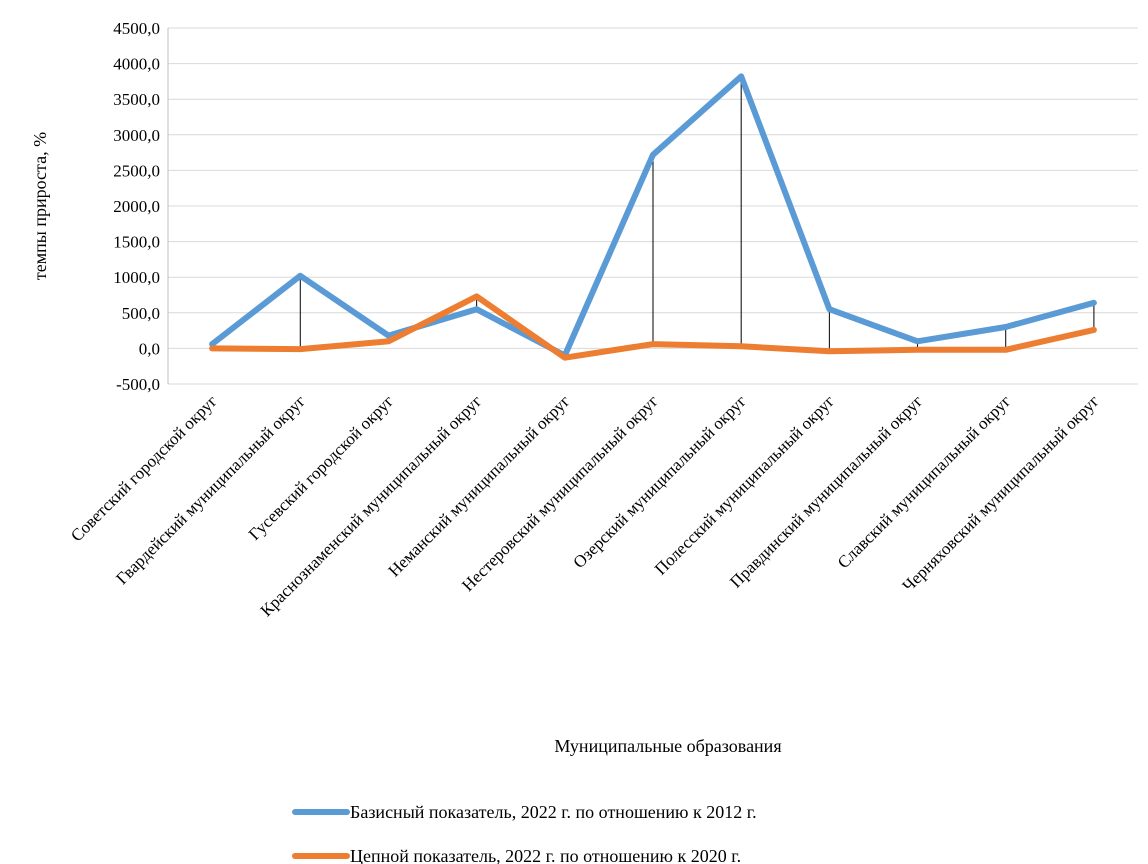 This screenshot has height=864, width=1148. Describe the element at coordinates (321, 467) in the screenshot. I see `x-tick-label: Гусевский городской округ` at that location.